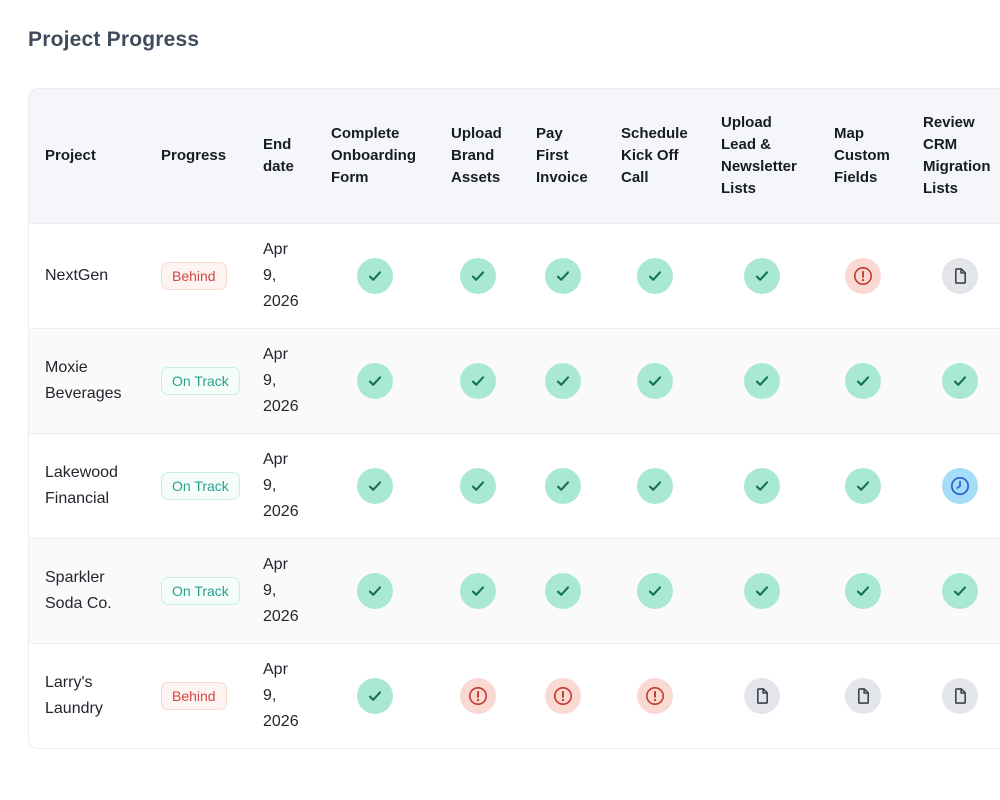 This screenshot has width=1000, height=800. What do you see at coordinates (87, 275) in the screenshot?
I see `project-name: NextGen` at bounding box center [87, 275].